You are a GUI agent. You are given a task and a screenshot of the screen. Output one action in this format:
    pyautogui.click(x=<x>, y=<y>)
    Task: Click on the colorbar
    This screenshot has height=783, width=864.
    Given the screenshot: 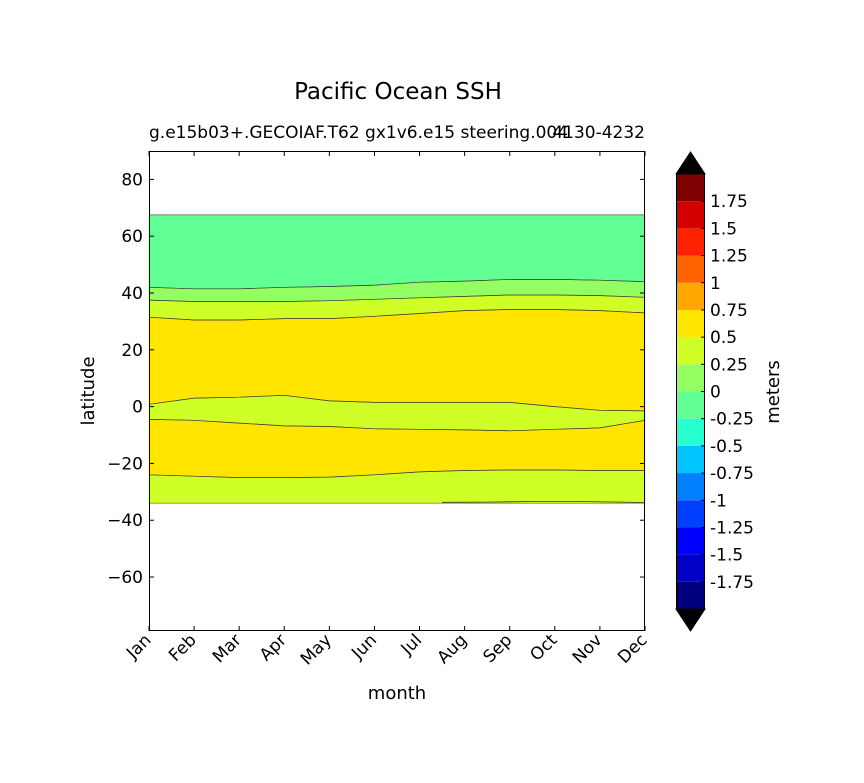 What is the action you would take?
    pyautogui.click(x=690, y=391)
    